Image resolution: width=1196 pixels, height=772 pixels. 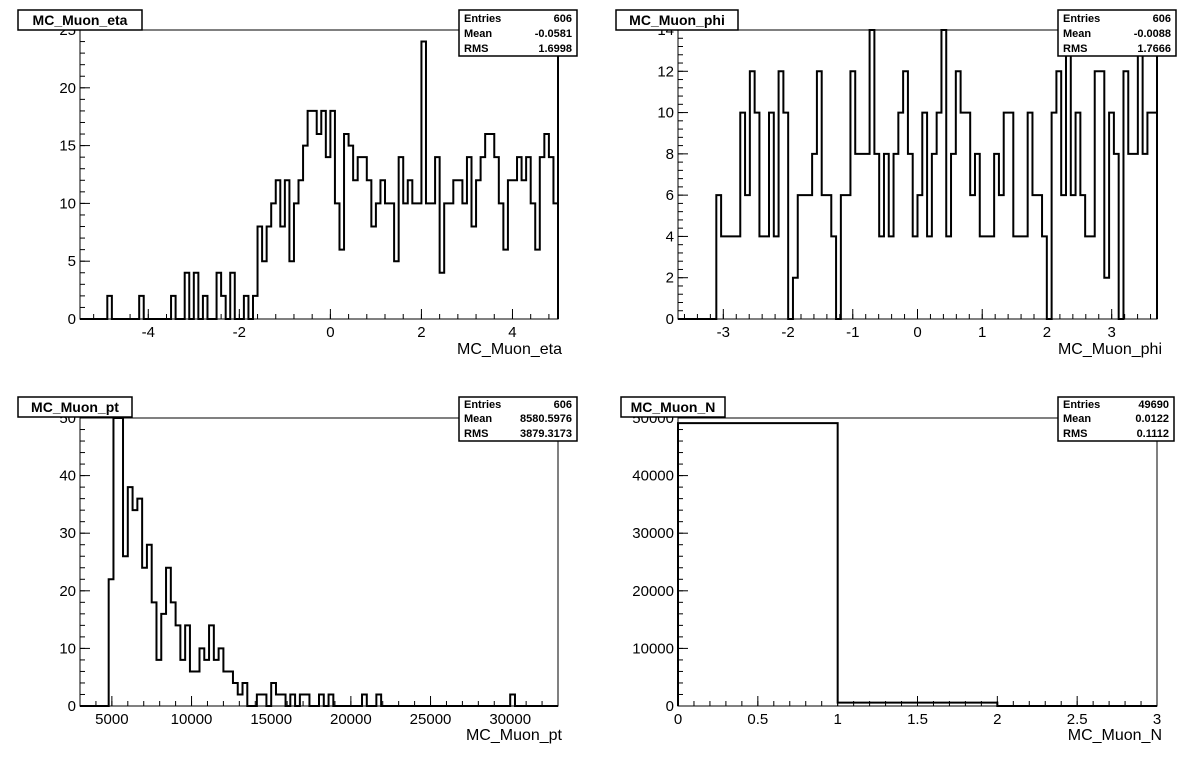 What do you see at coordinates (653, 476) in the screenshot?
I see `n-y-tick-label: 40000` at bounding box center [653, 476].